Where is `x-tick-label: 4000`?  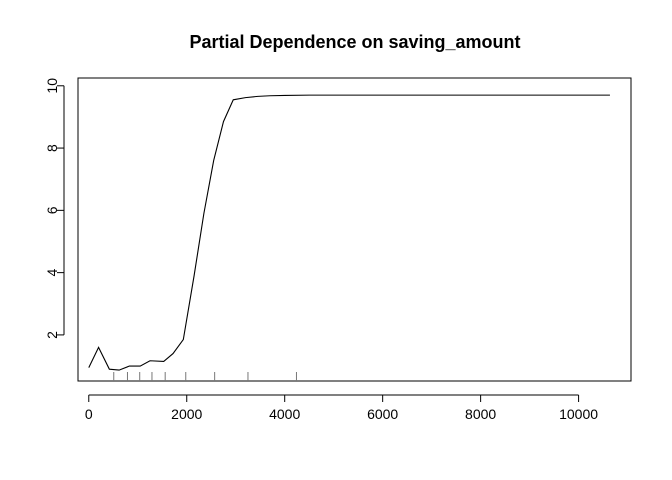 x-tick-label: 4000 is located at coordinates (284, 414).